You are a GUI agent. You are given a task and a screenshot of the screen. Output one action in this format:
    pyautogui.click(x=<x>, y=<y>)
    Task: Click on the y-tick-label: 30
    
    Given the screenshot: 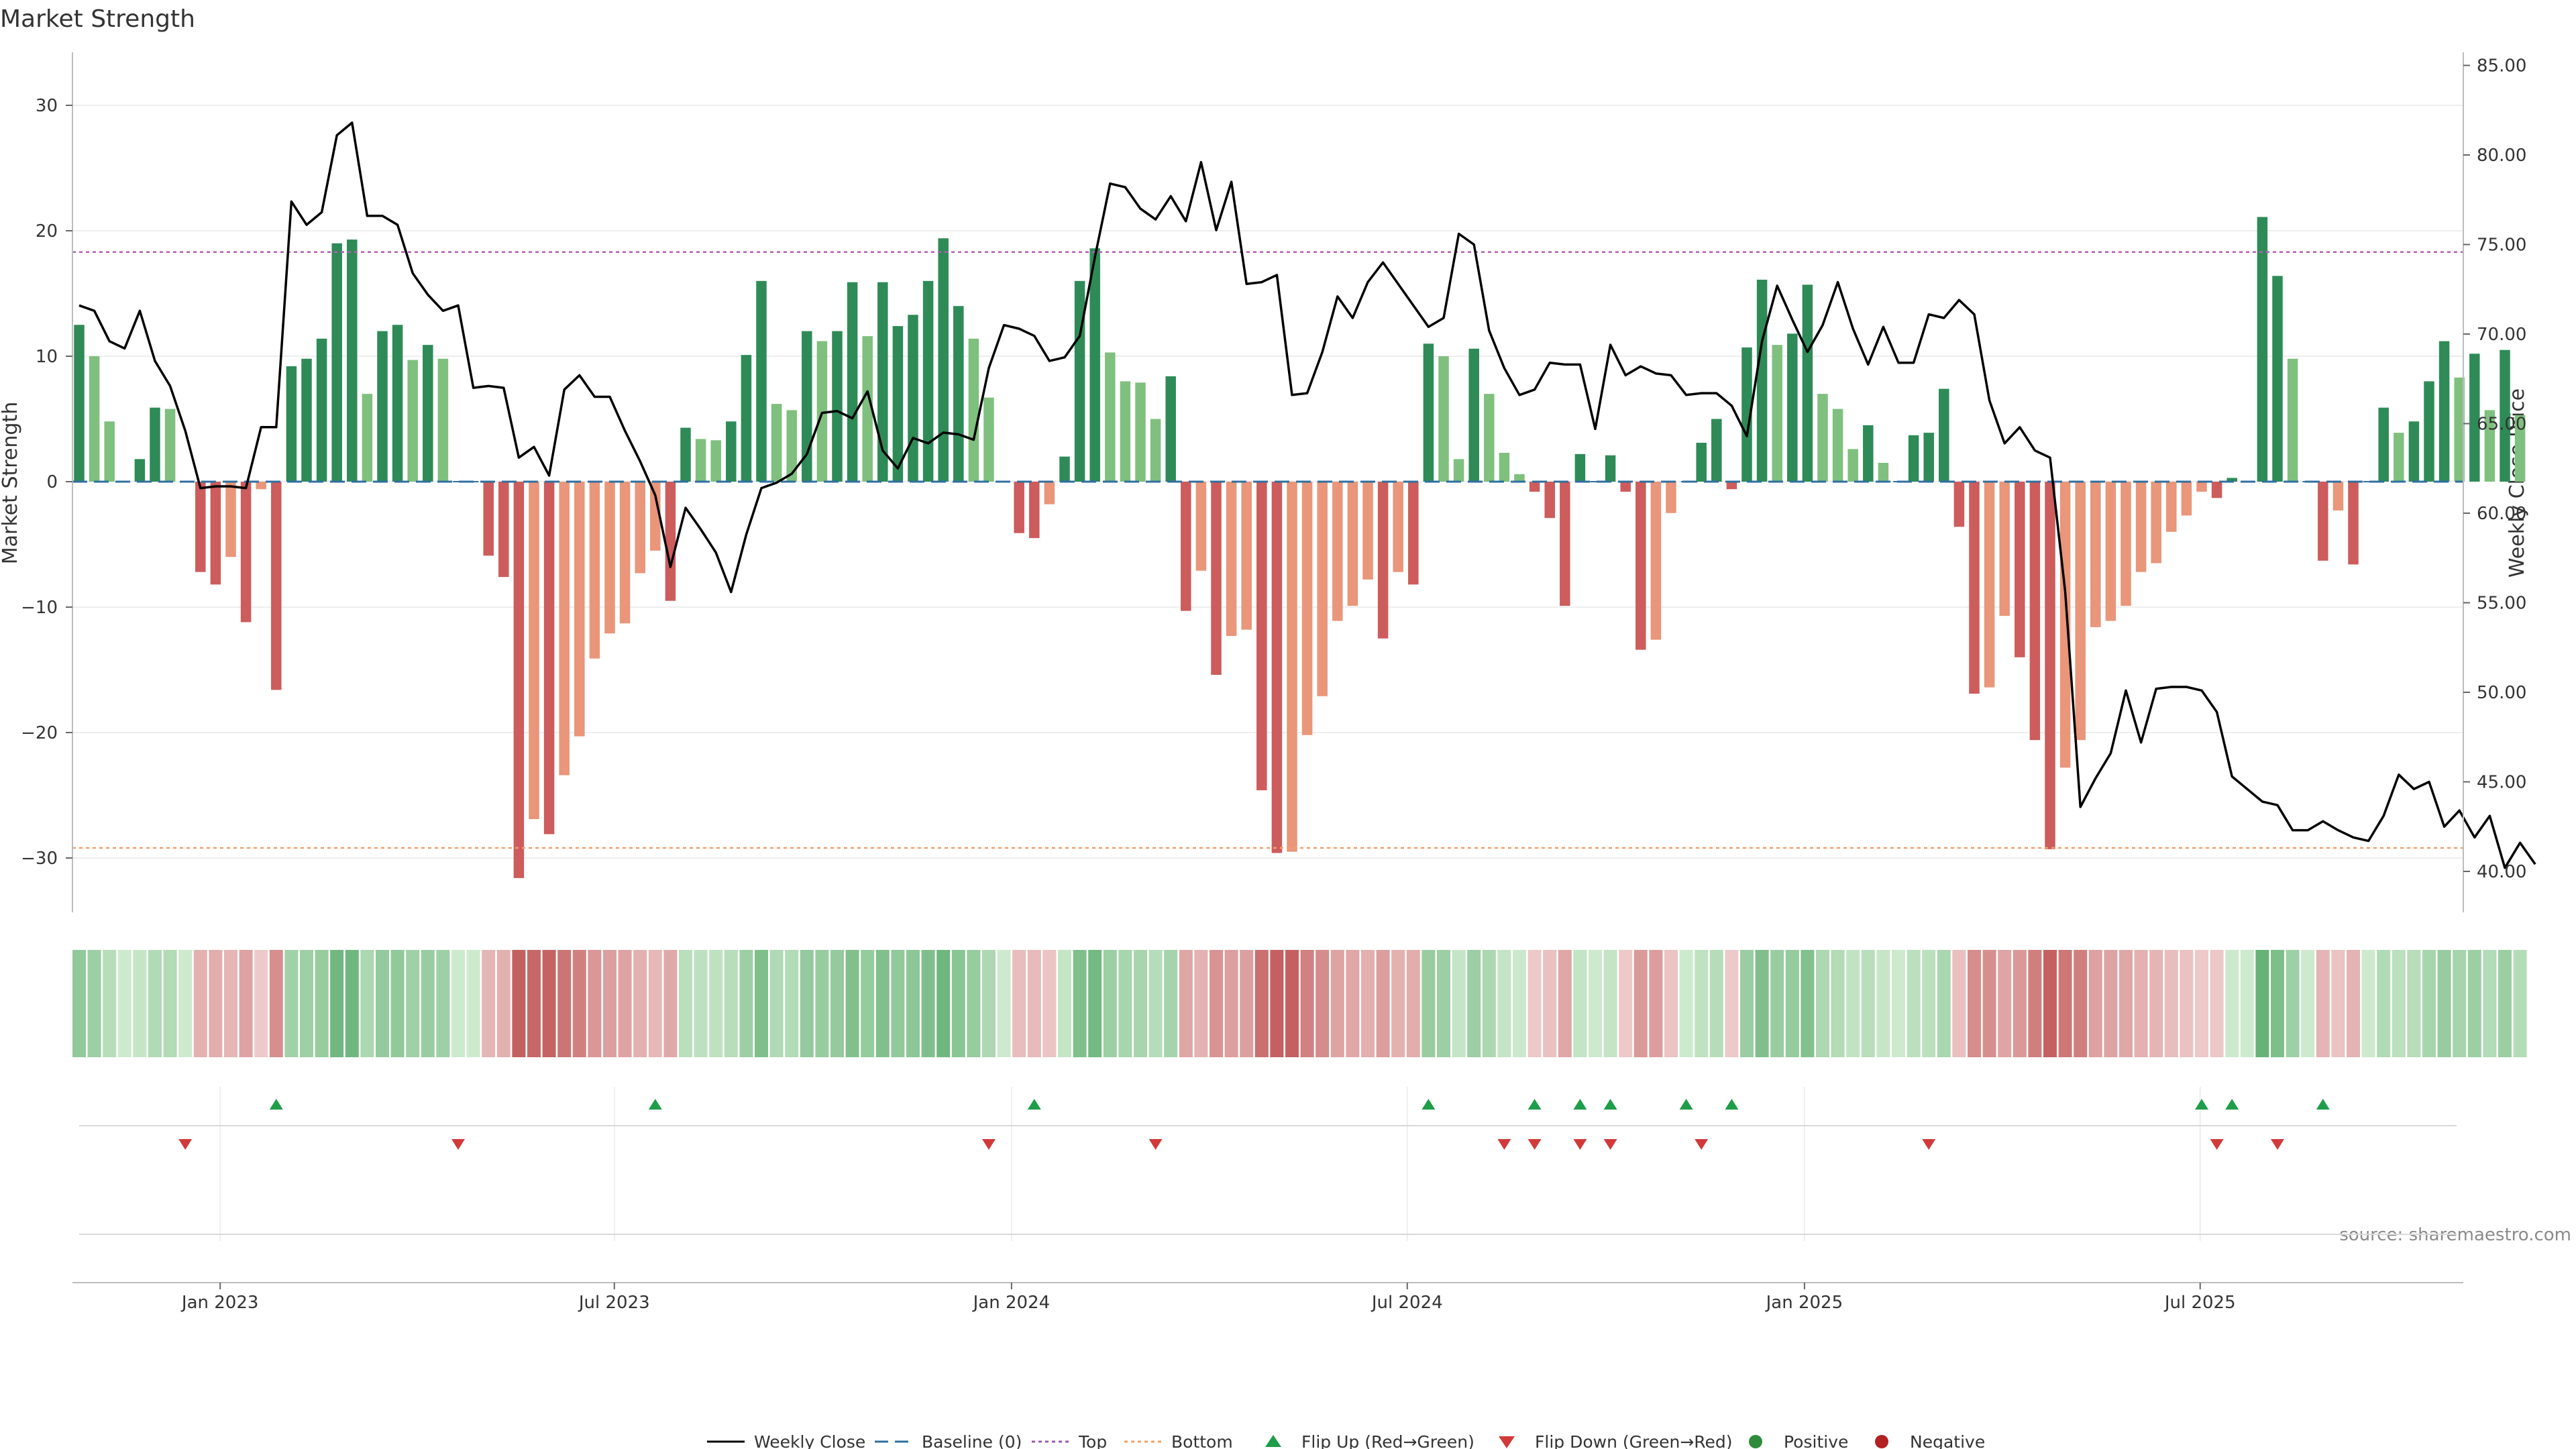 What is the action you would take?
    pyautogui.click(x=47, y=106)
    